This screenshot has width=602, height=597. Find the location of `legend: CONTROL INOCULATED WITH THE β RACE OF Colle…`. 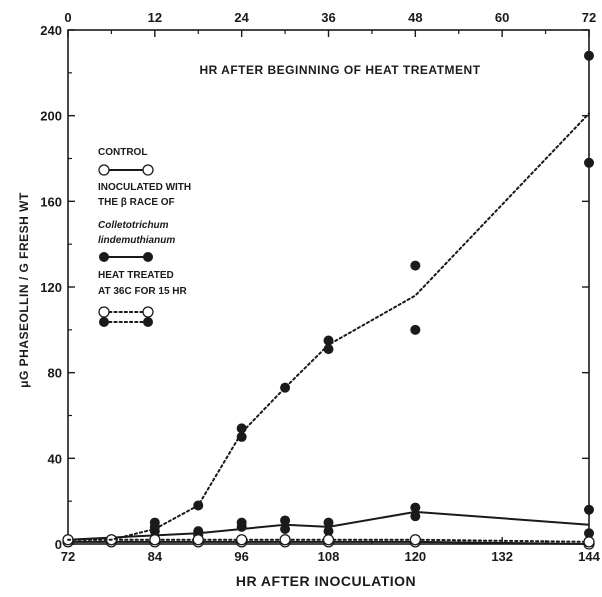

legend: CONTROL INOCULATED WITH THE β RACE OF Colle… is located at coordinates (144, 237).